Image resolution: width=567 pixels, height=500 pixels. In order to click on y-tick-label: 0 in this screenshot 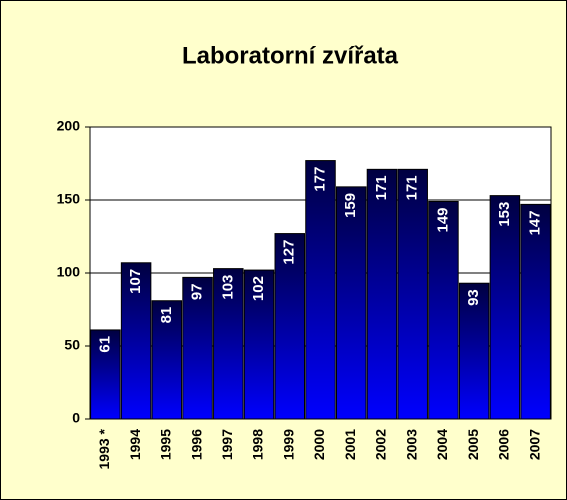, I will do `click(76, 418)`.